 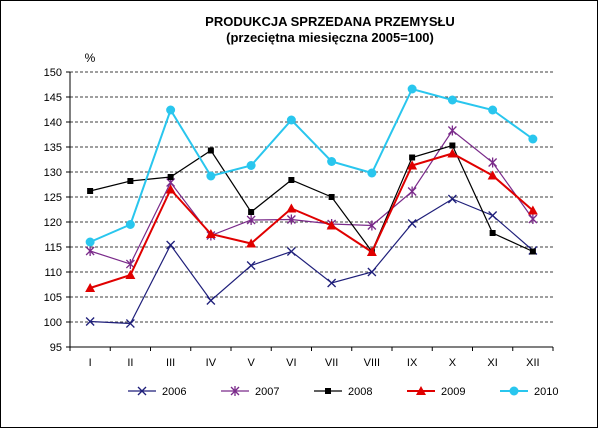 I want to click on y-tick-label: 95, so click(x=56, y=348).